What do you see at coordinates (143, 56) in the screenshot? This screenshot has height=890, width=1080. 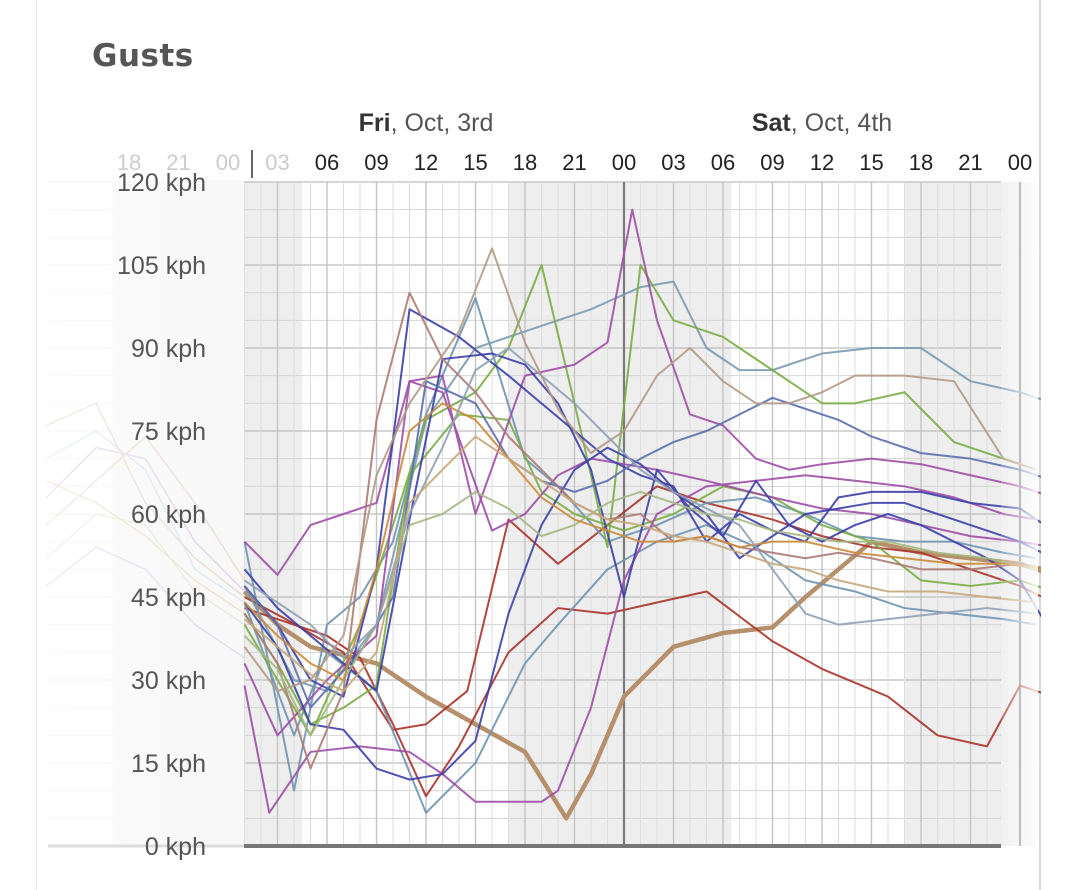 I see `chart-title: Gusts` at bounding box center [143, 56].